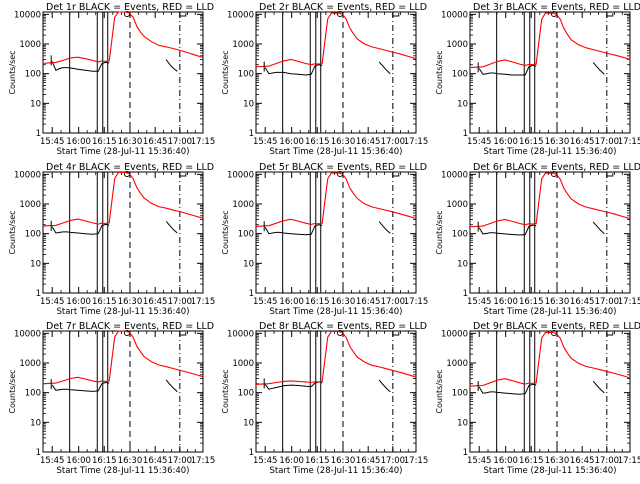  What do you see at coordinates (130, 7) in the screenshot?
I see `panel-title: Det 1r BLACK = Events, RED = LLD` at bounding box center [130, 7].